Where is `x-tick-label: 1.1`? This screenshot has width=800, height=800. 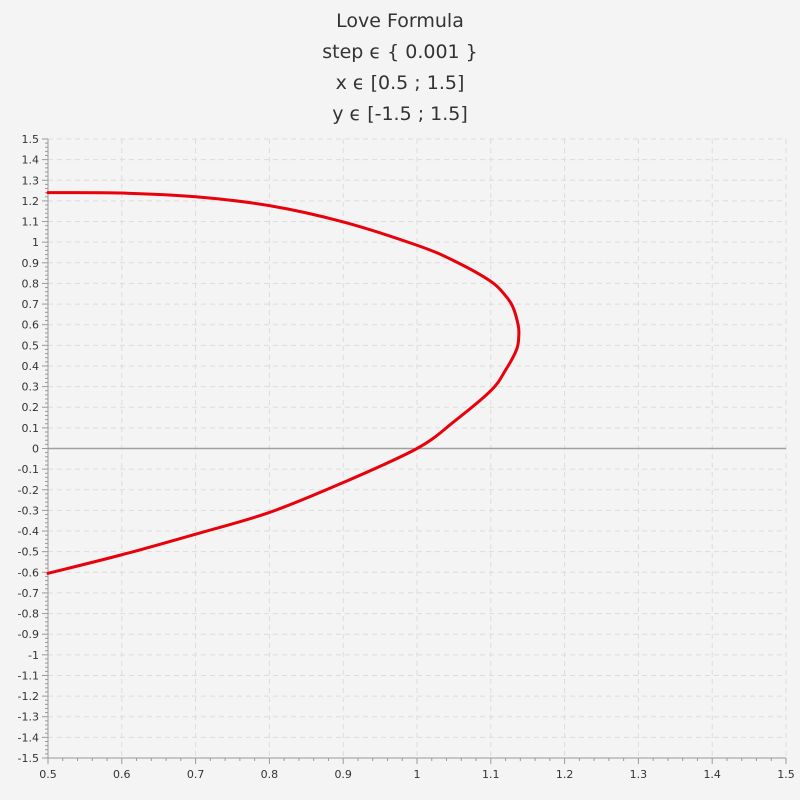
x-tick-label: 1.1 is located at coordinates (491, 774).